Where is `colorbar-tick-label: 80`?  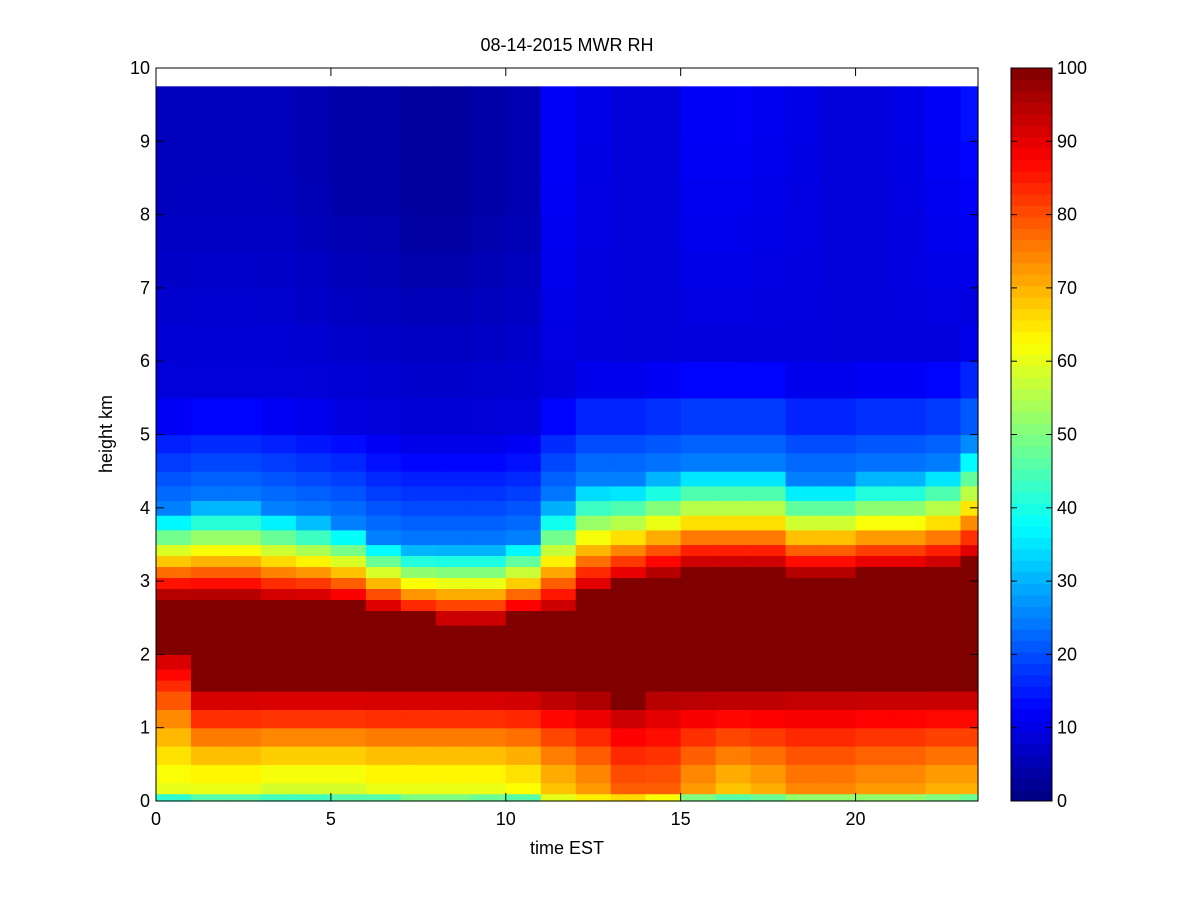 colorbar-tick-label: 80 is located at coordinates (1067, 215).